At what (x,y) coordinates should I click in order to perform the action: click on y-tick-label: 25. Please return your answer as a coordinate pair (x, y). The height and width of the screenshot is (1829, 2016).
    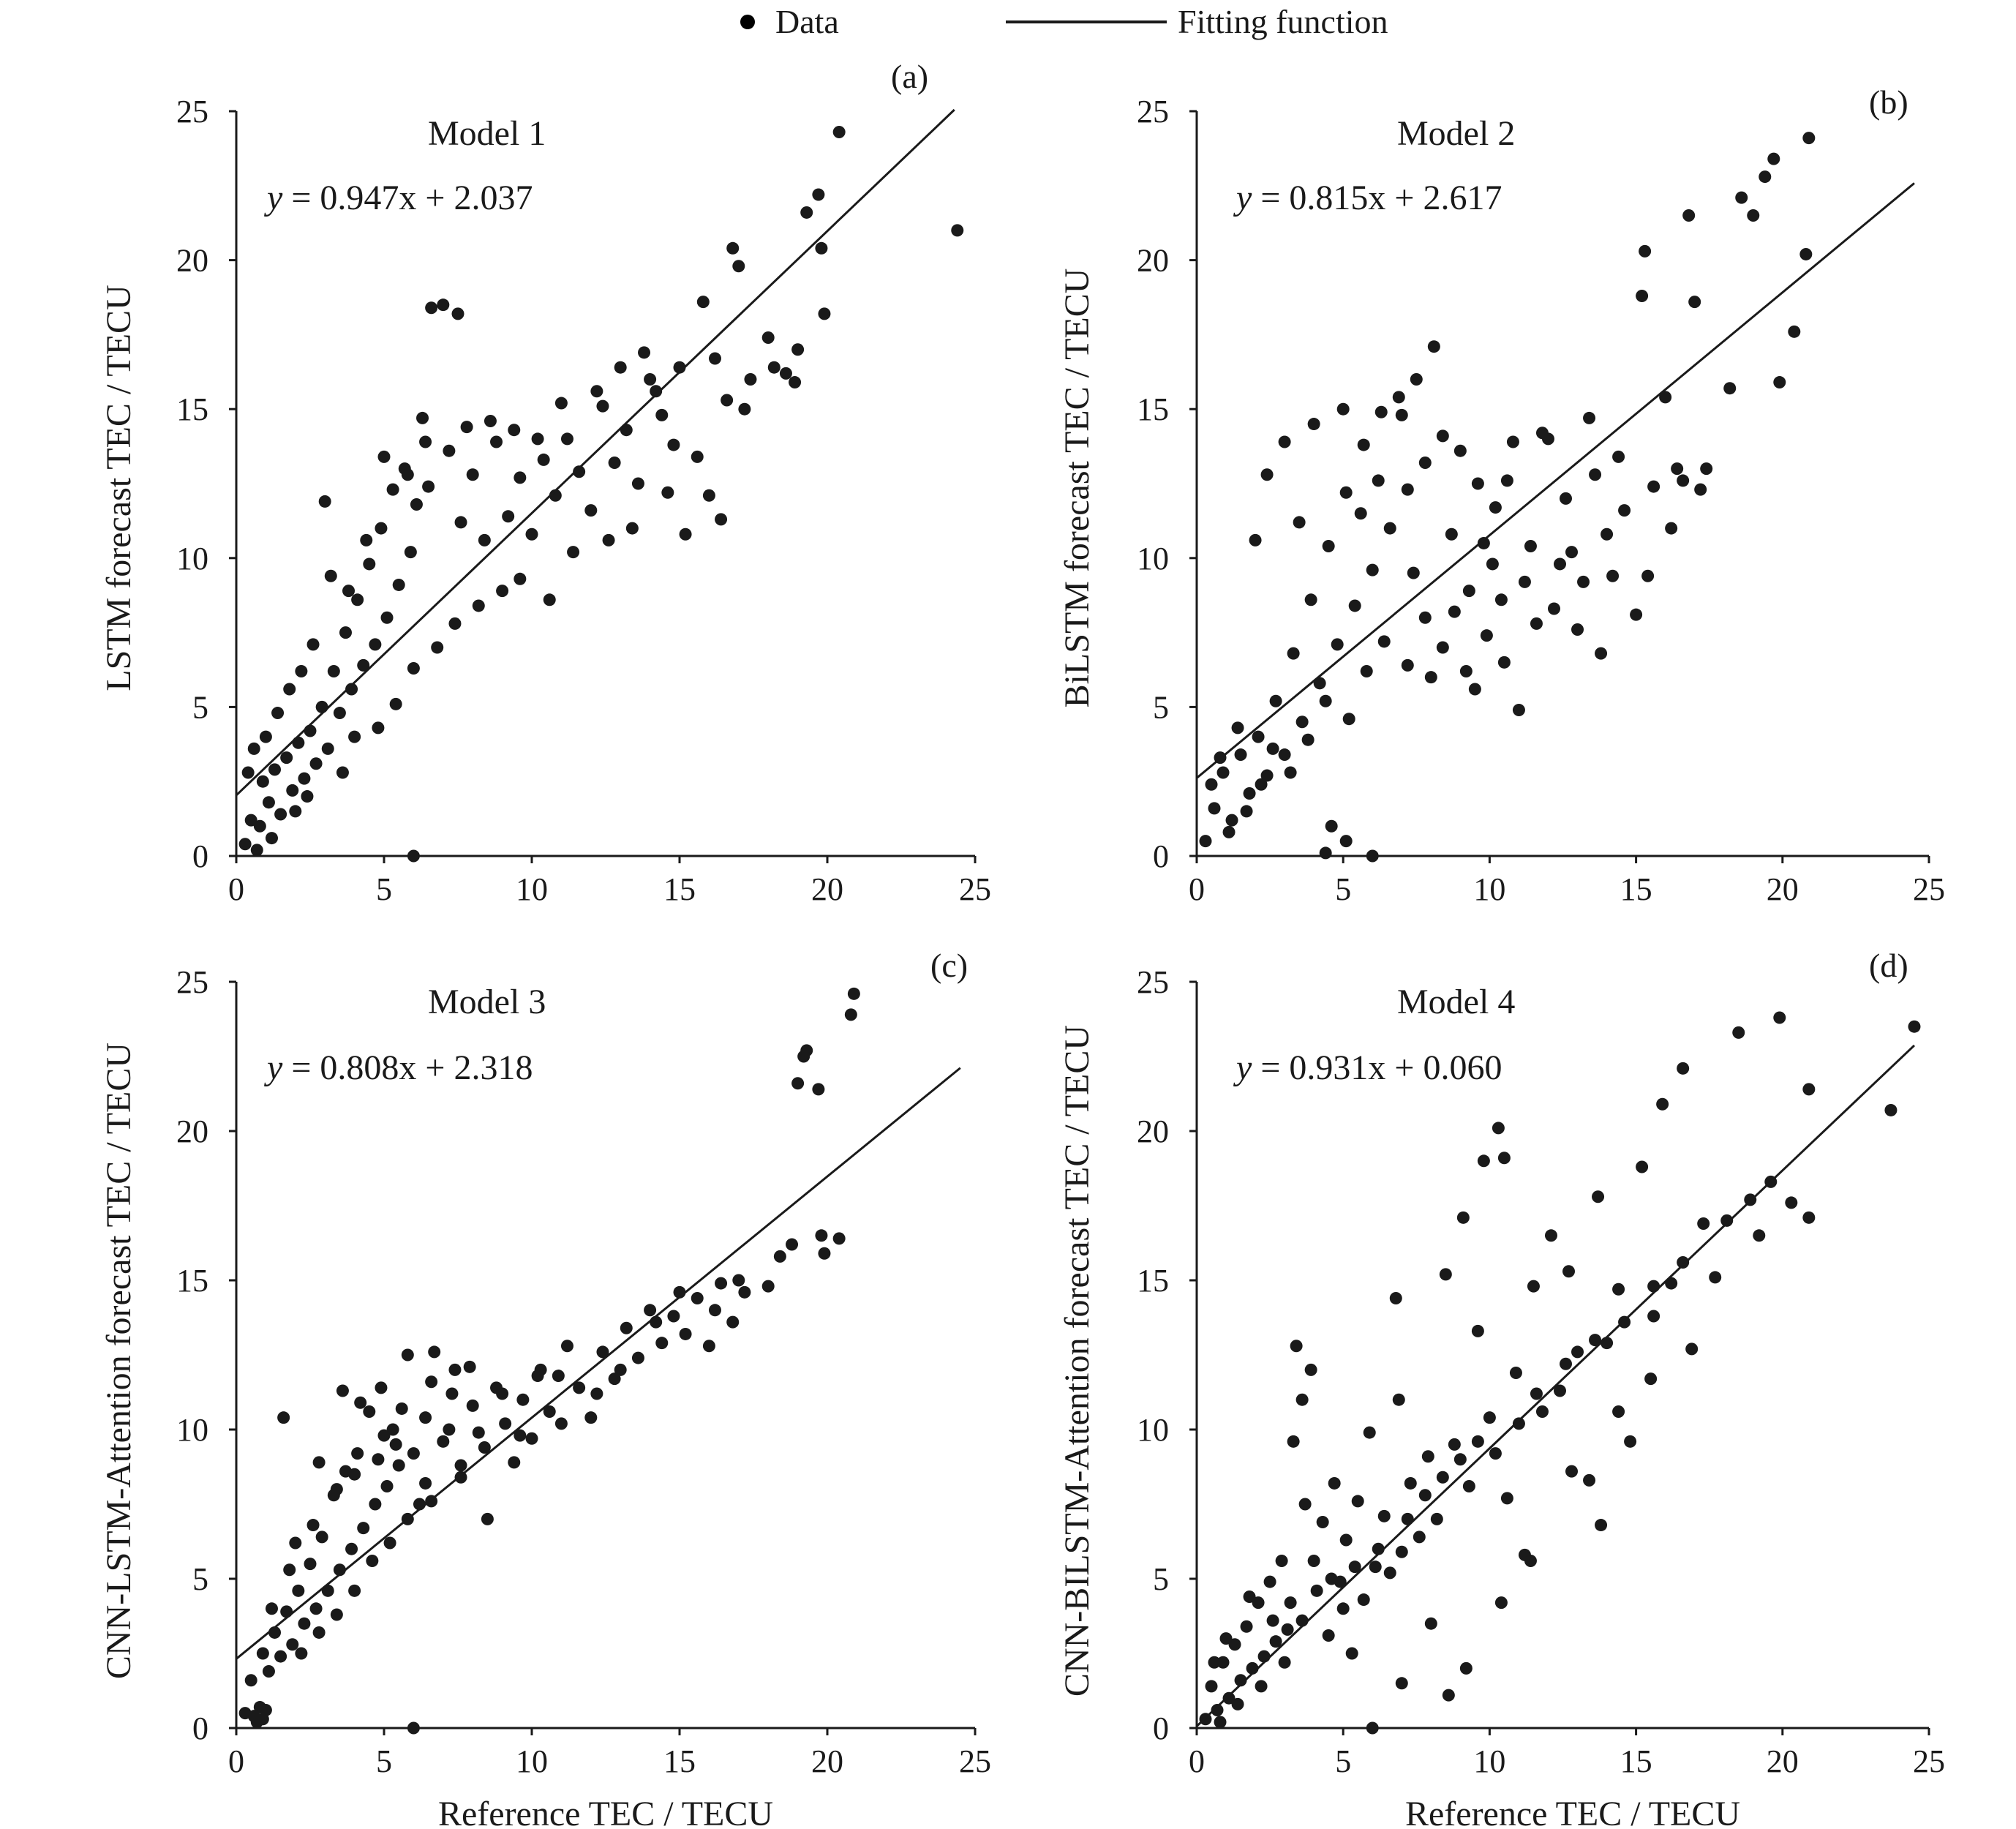
    Looking at the image, I should click on (1153, 982).